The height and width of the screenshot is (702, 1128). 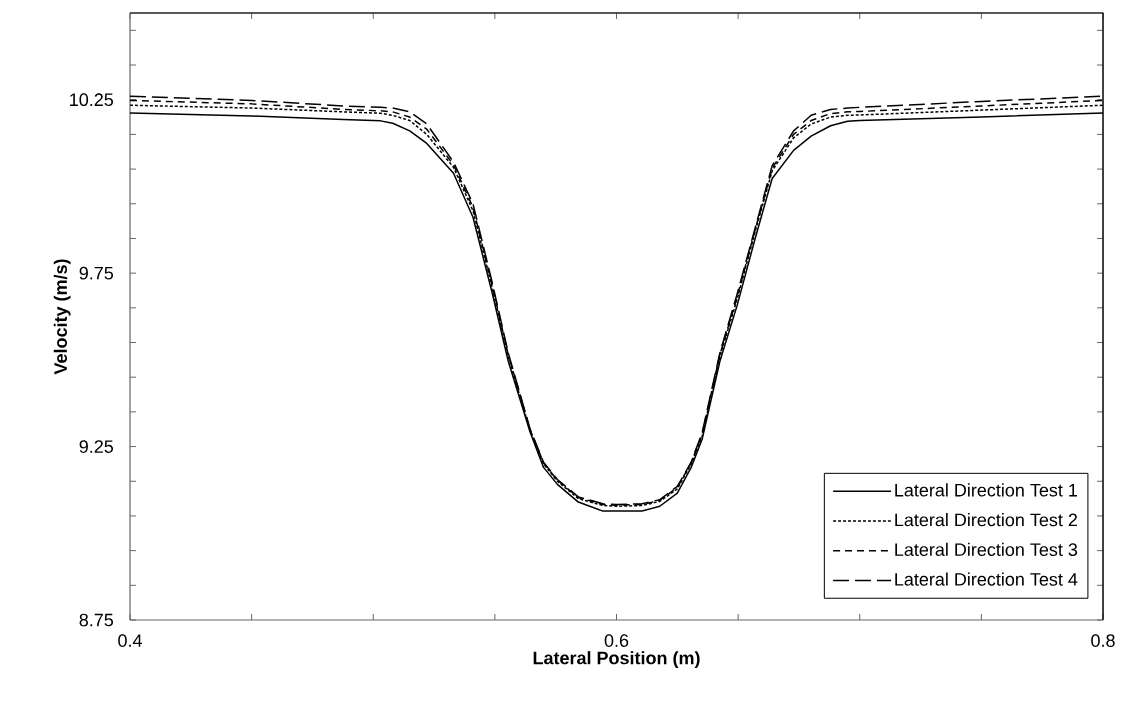 What do you see at coordinates (130, 640) in the screenshot?
I see `x-tick-label: 0.4` at bounding box center [130, 640].